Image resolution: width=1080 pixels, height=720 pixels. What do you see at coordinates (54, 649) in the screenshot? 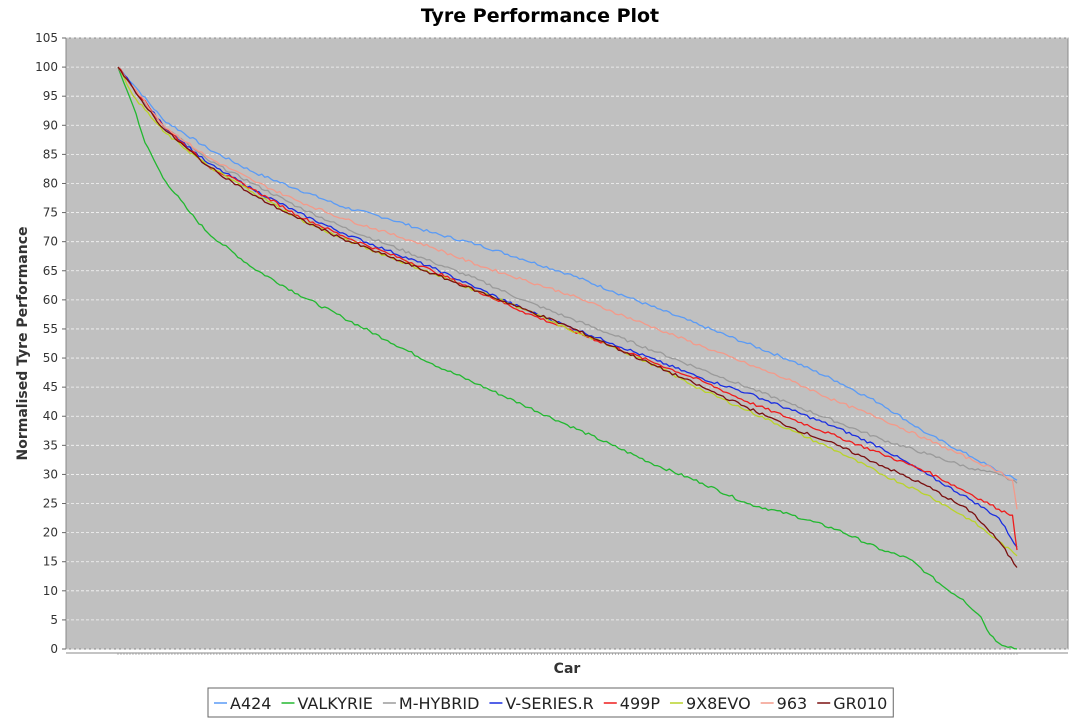
I see `y-tick-label: 0` at bounding box center [54, 649].